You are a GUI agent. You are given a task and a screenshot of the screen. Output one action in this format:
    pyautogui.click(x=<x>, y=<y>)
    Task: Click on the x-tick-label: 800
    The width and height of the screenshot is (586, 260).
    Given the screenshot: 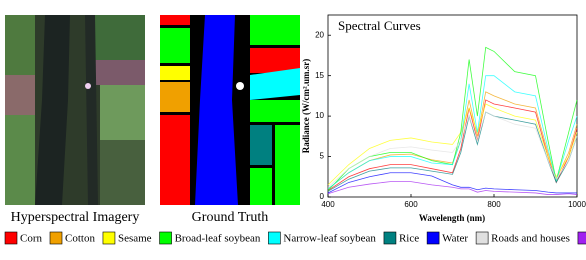 What is the action you would take?
    pyautogui.click(x=494, y=204)
    